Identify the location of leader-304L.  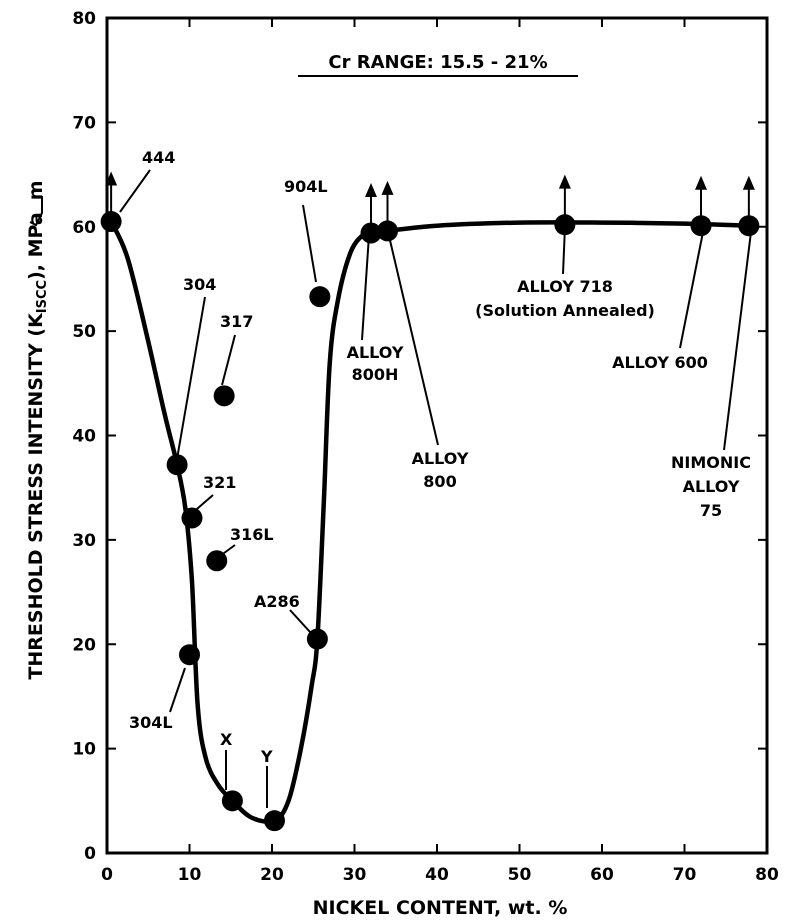
(177, 690).